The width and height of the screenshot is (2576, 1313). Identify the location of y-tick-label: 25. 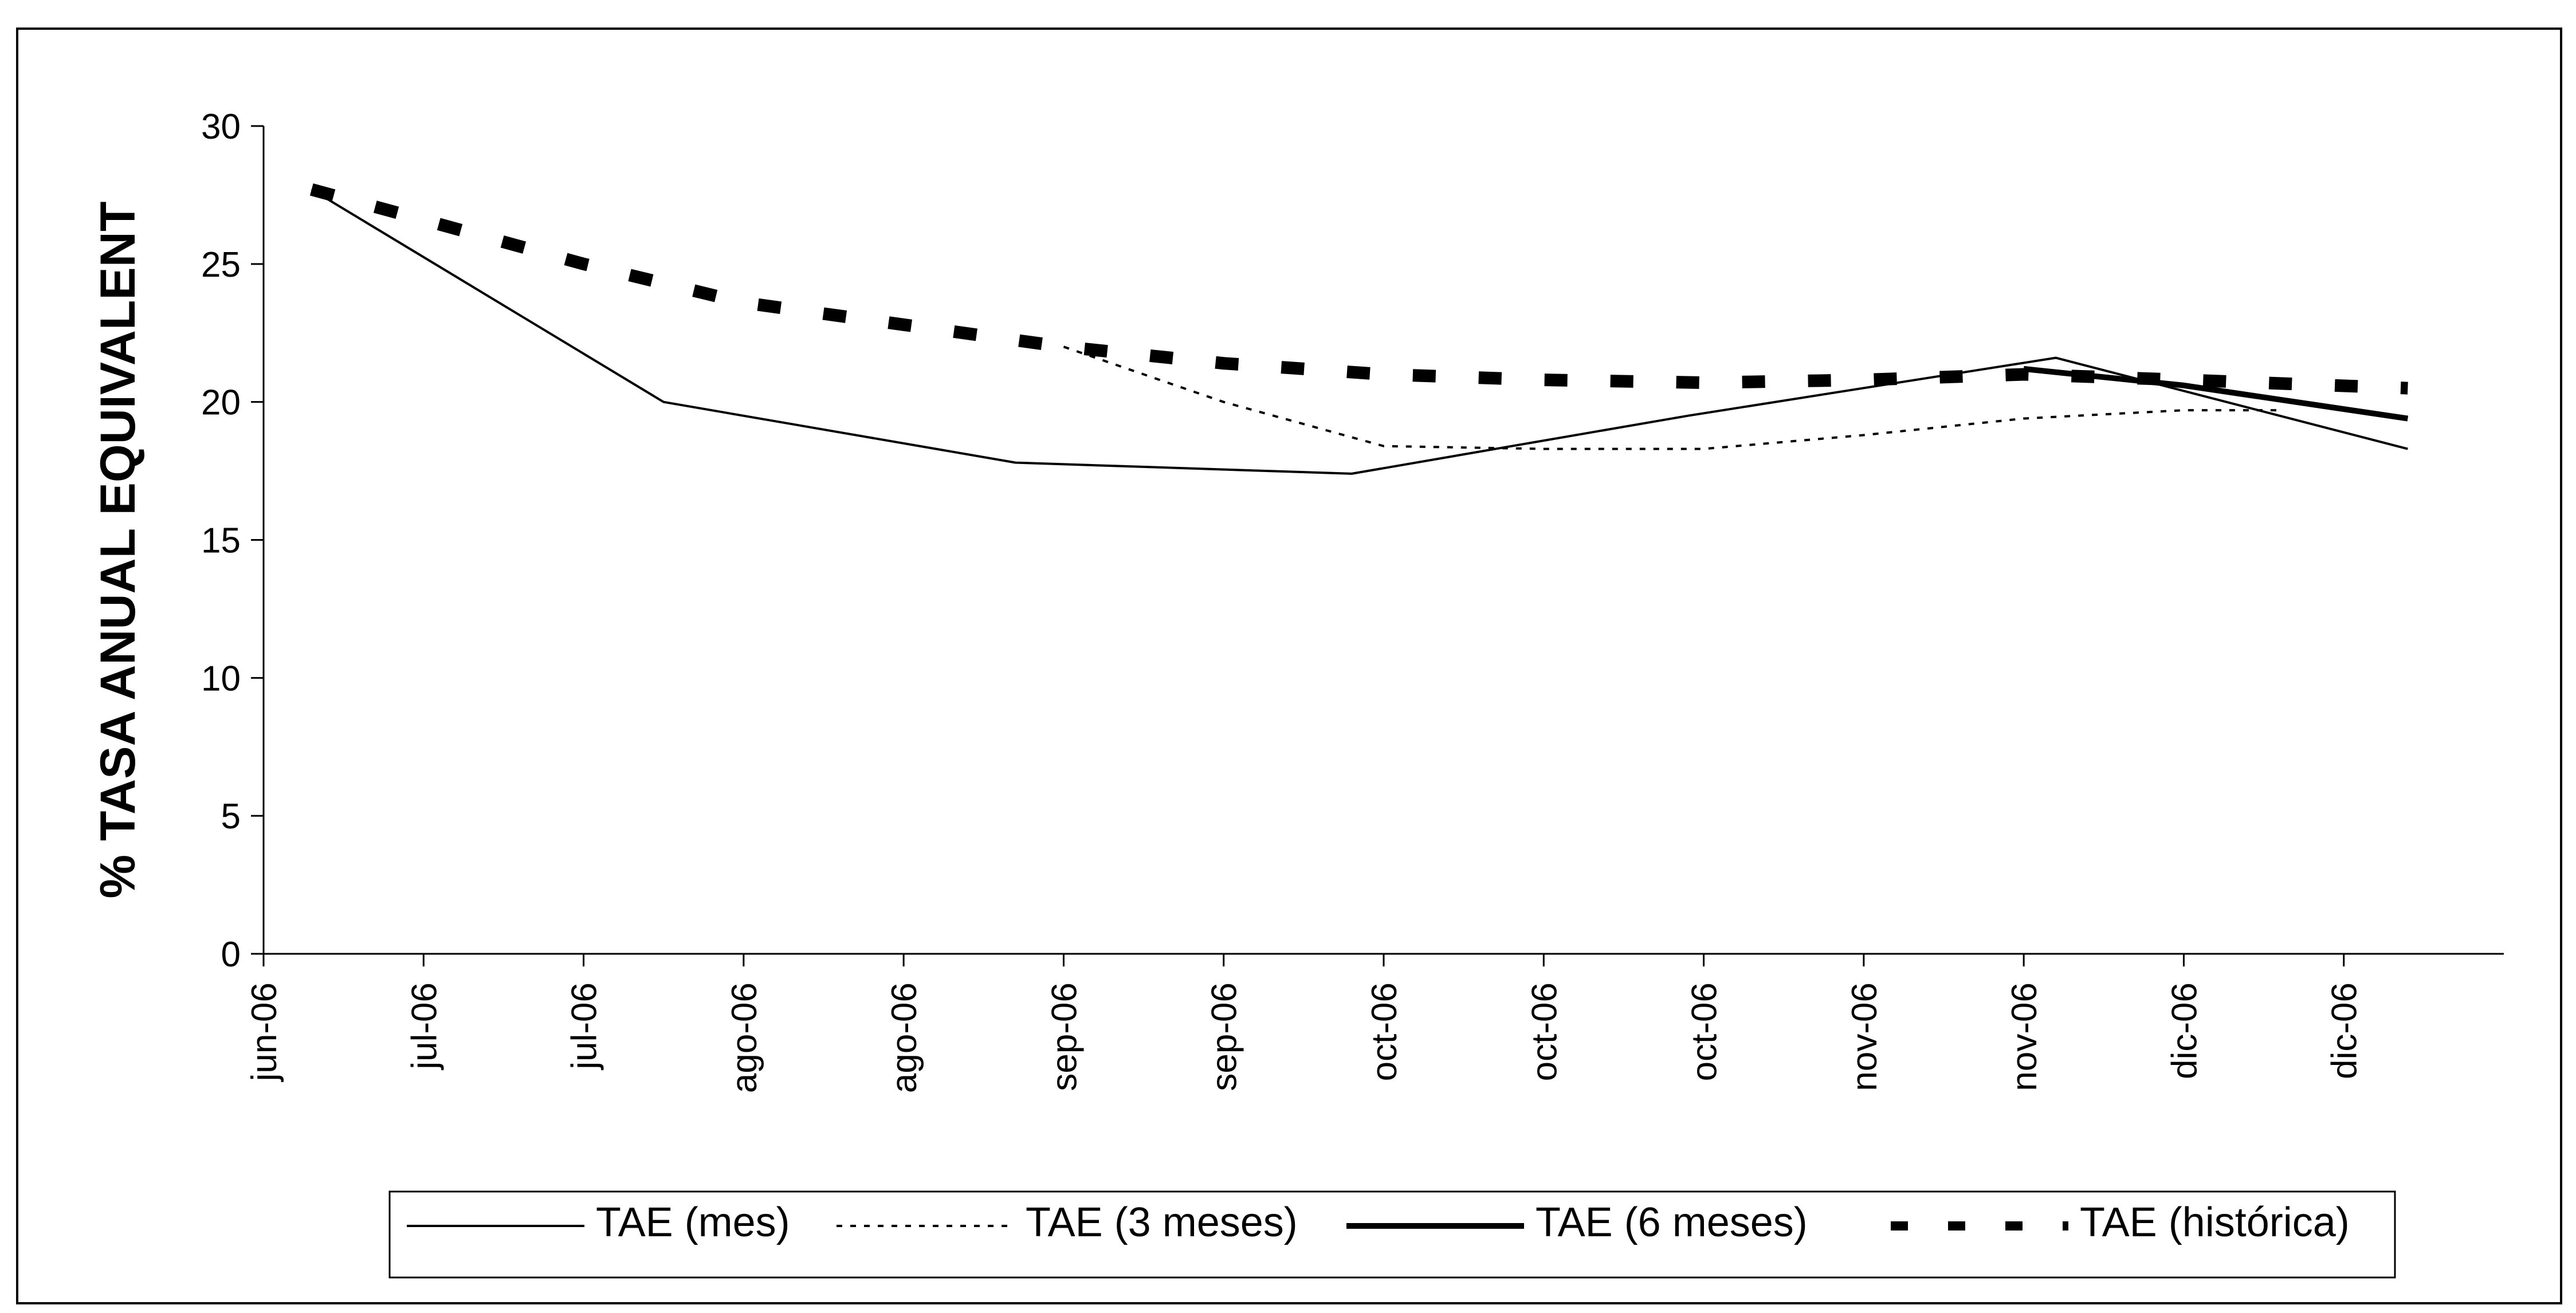
(221, 265).